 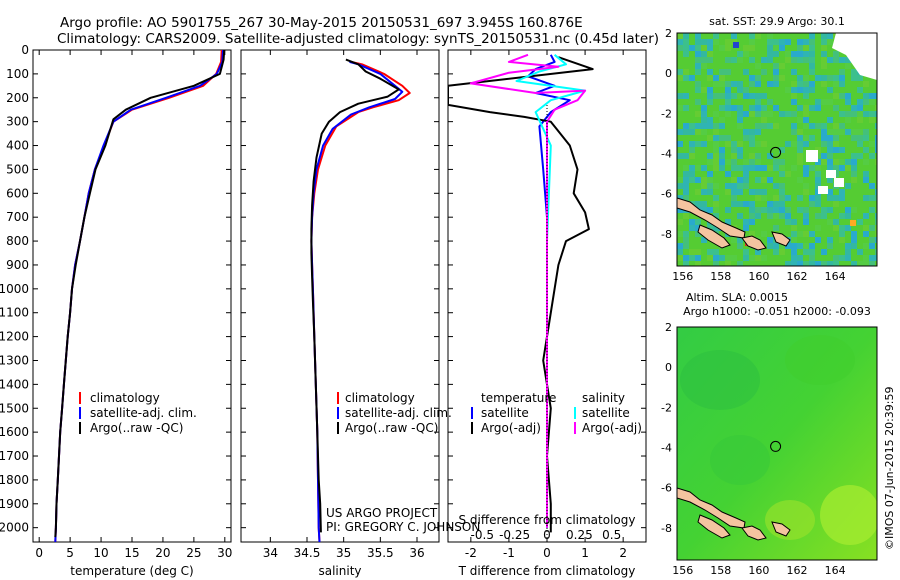 What do you see at coordinates (781, 529) in the screenshot?
I see `island` at bounding box center [781, 529].